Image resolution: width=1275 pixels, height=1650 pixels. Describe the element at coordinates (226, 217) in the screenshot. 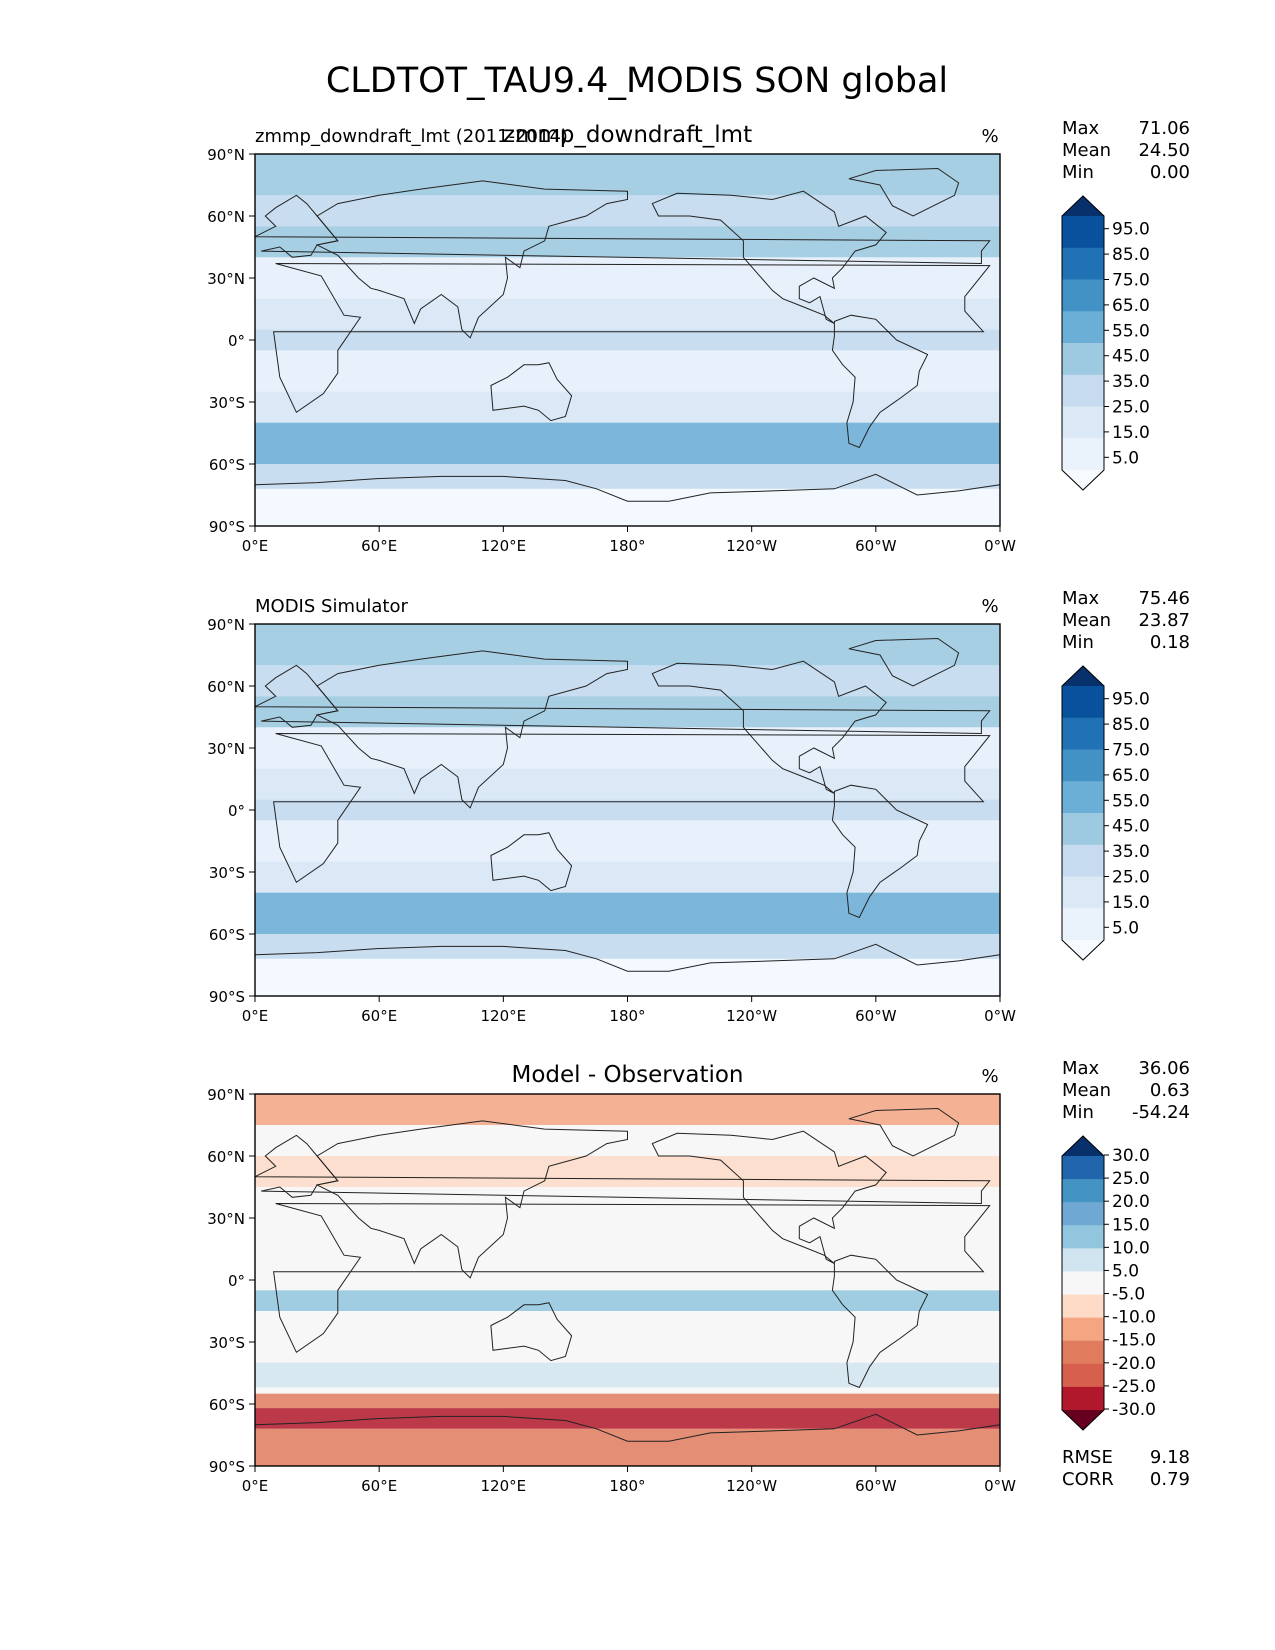

I see `lat-tick-label: 60°N` at that location.